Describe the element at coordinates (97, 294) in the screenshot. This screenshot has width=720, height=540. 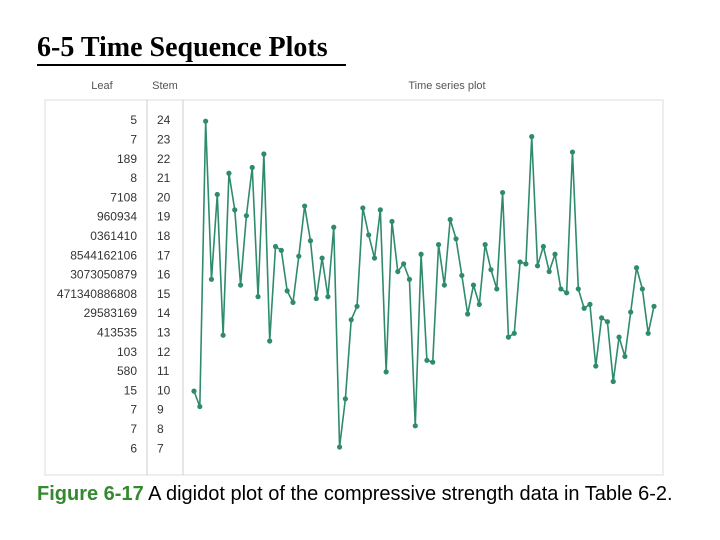
I see `leaf: 471340886808` at that location.